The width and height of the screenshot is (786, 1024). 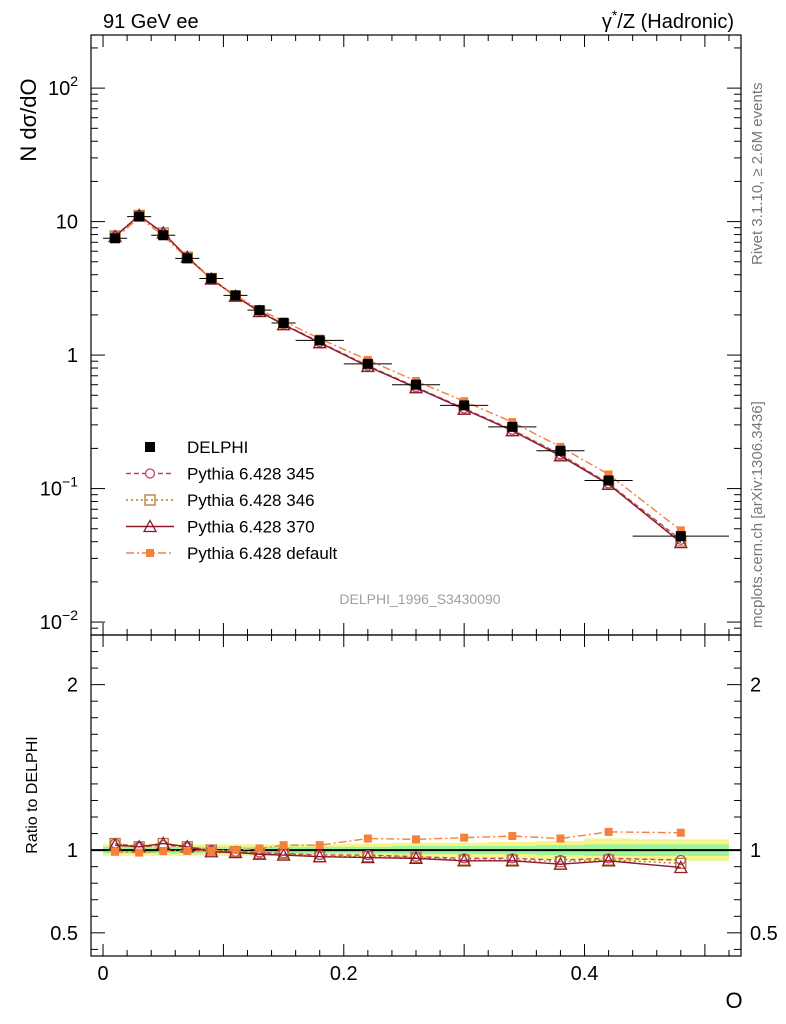 What do you see at coordinates (733, 1000) in the screenshot?
I see `x-axis-label: O` at bounding box center [733, 1000].